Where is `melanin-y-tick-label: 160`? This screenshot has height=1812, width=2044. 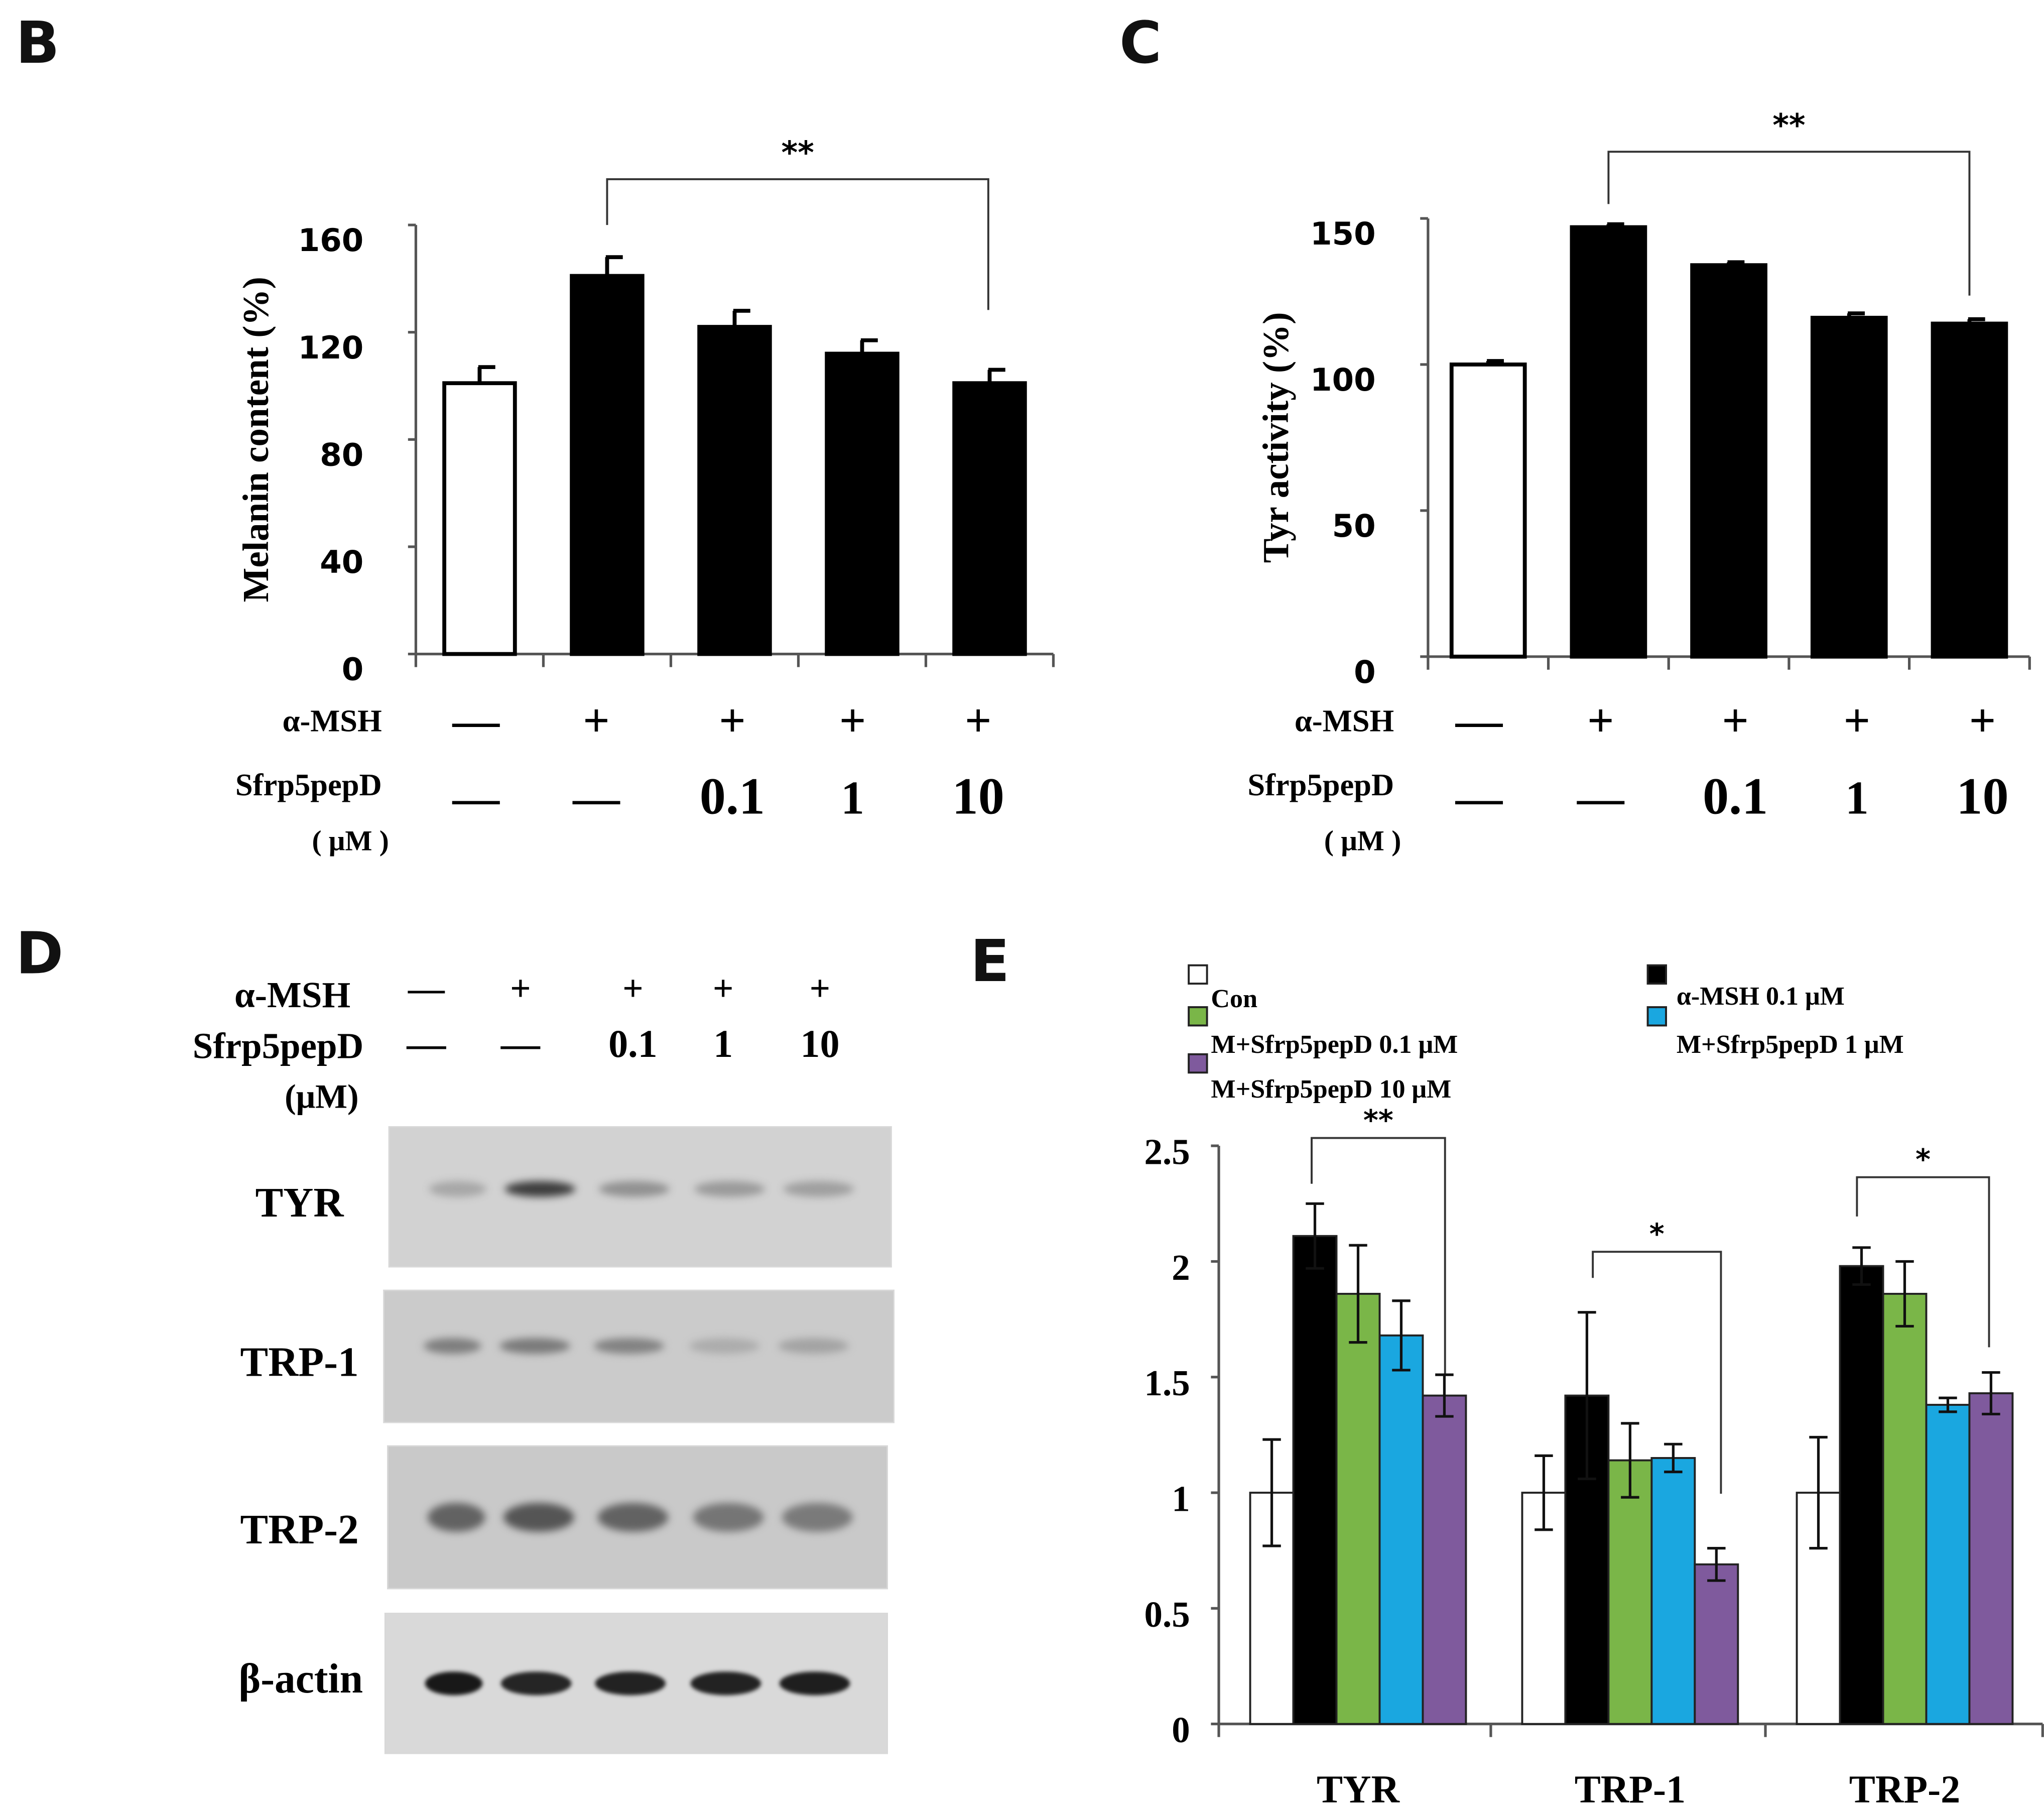 melanin-y-tick-label: 160 is located at coordinates (331, 240).